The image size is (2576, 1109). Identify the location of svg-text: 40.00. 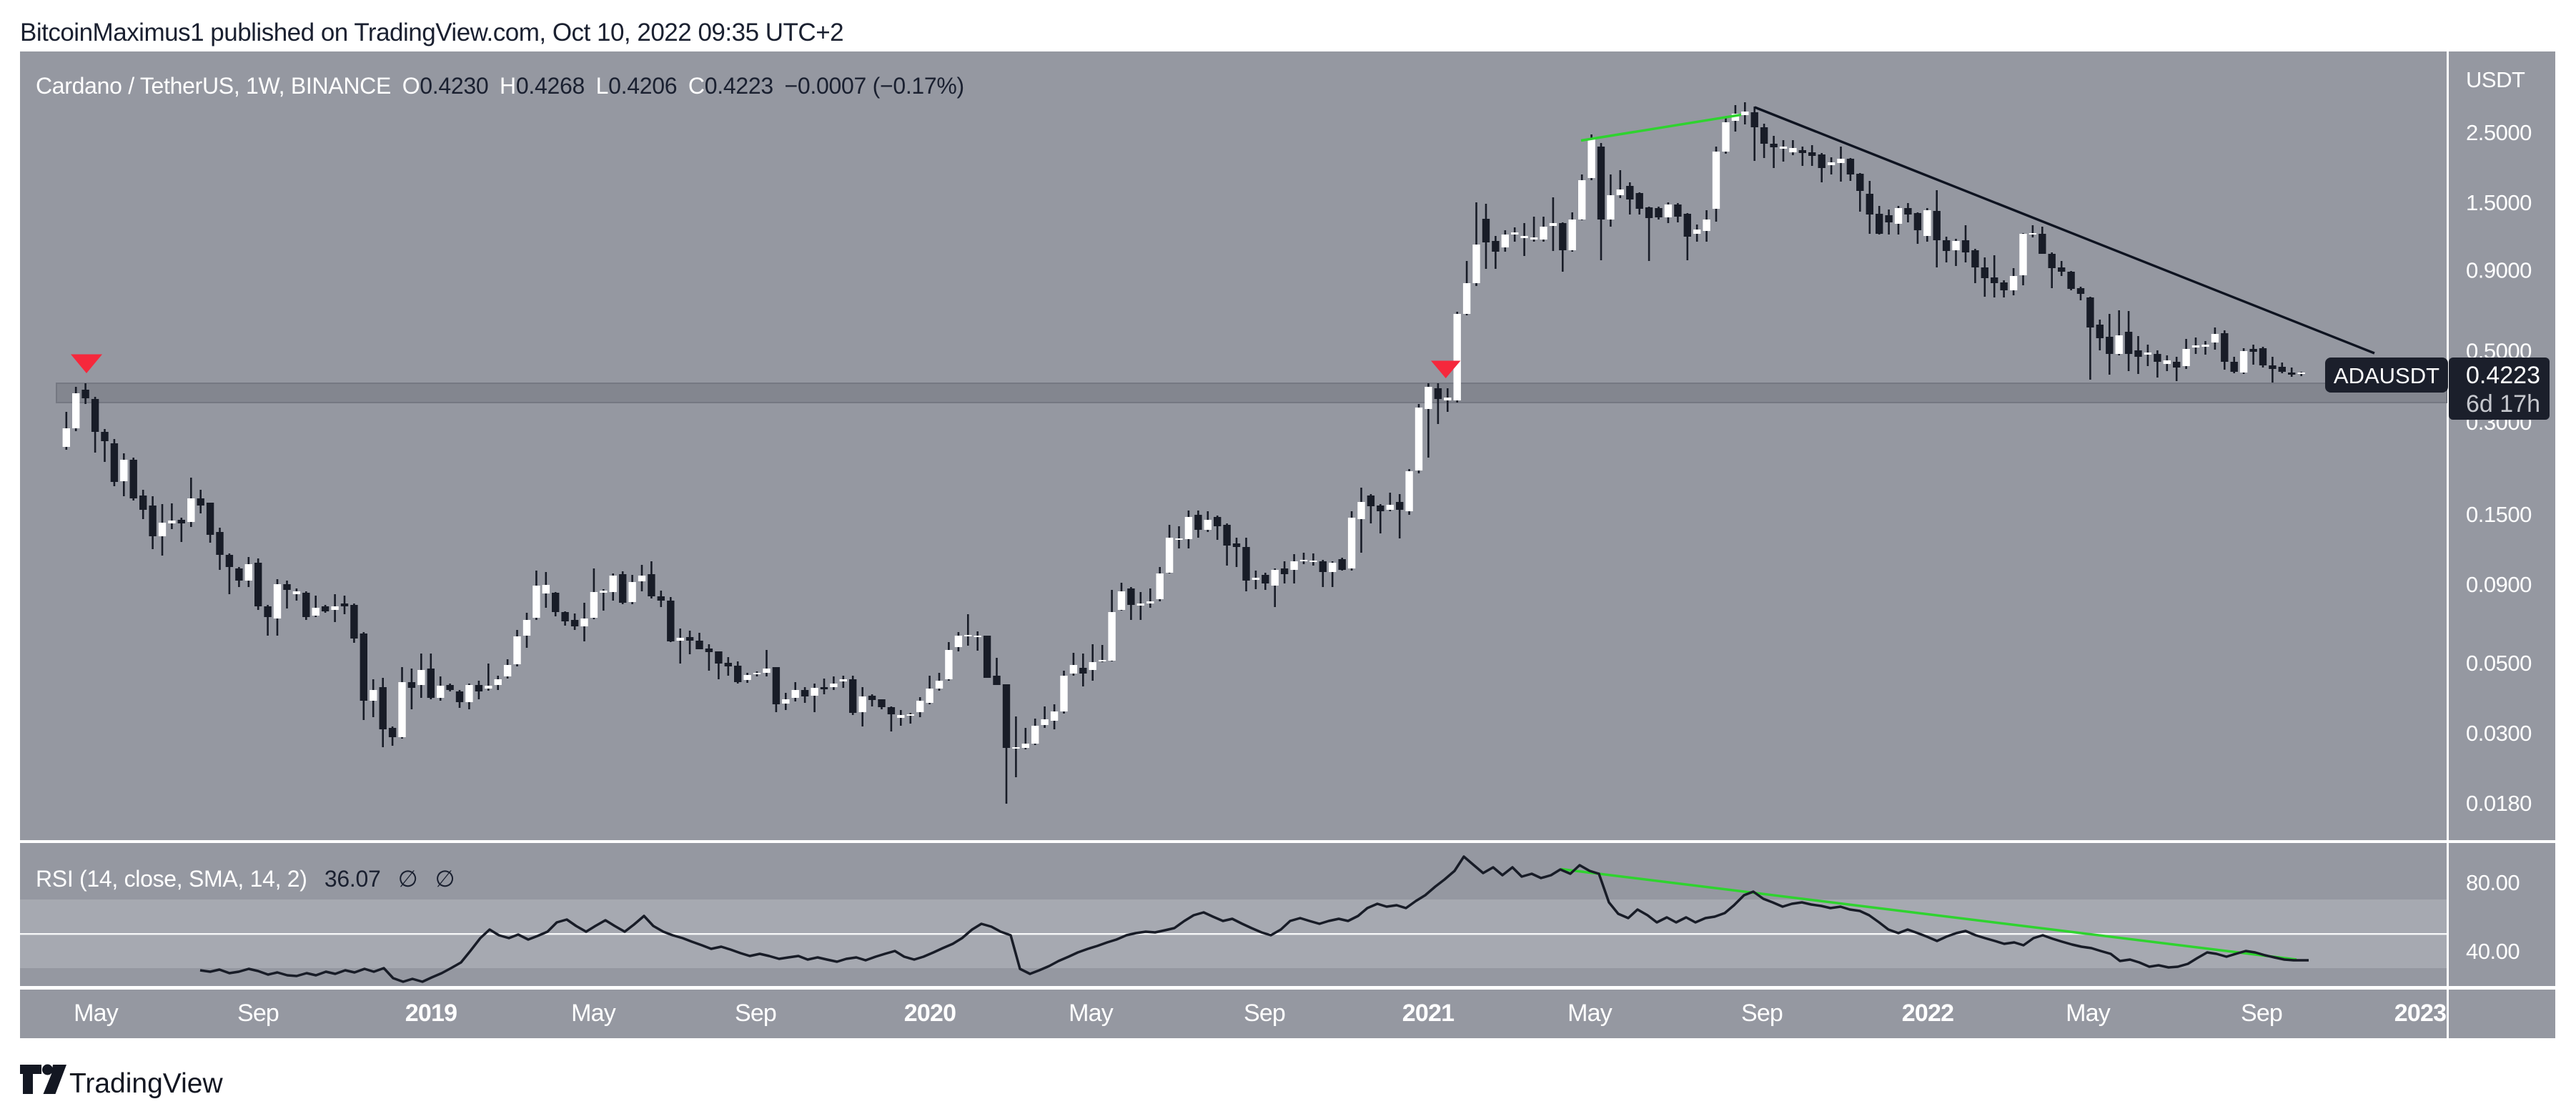
(2493, 952).